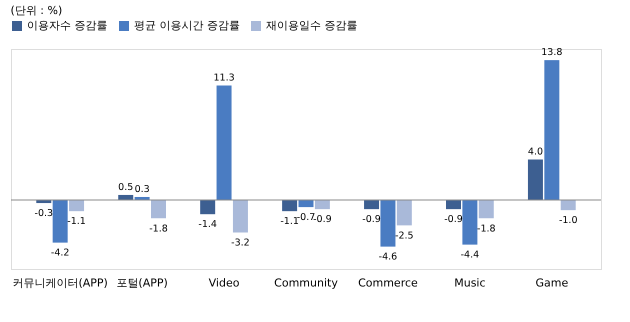 Image resolution: width=630 pixels, height=322 pixels. I want to click on data-label: -4.2, so click(60, 253).